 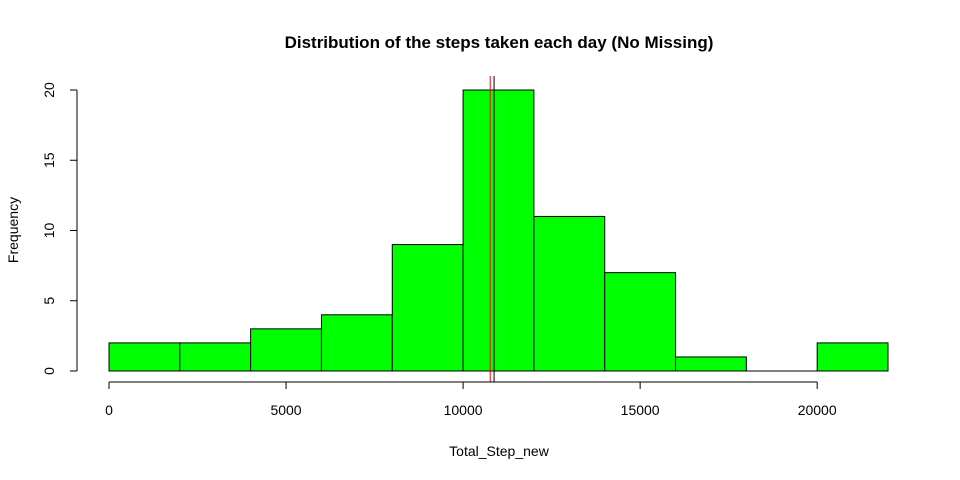 What do you see at coordinates (640, 410) in the screenshot?
I see `x-tick-label: 15000` at bounding box center [640, 410].